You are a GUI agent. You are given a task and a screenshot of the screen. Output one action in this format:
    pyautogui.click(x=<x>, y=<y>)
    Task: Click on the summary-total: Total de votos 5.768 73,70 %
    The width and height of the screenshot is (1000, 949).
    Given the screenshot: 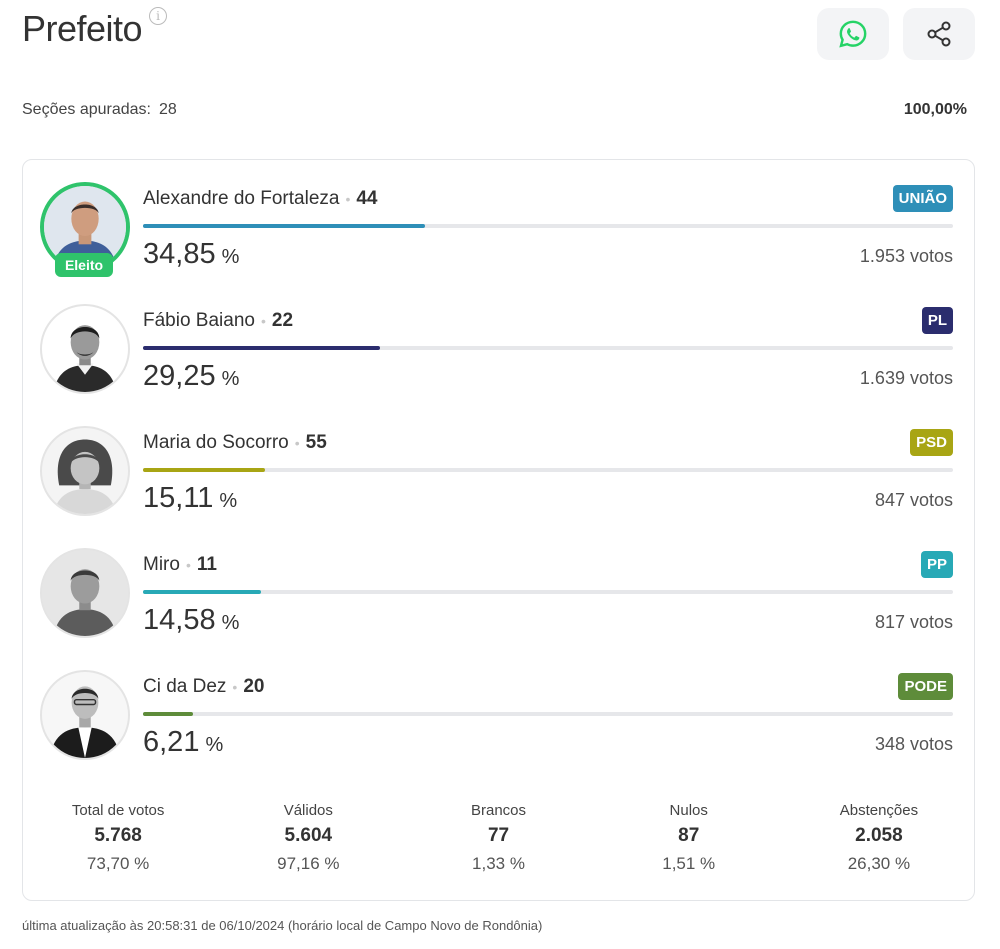 What is the action you would take?
    pyautogui.click(x=118, y=839)
    